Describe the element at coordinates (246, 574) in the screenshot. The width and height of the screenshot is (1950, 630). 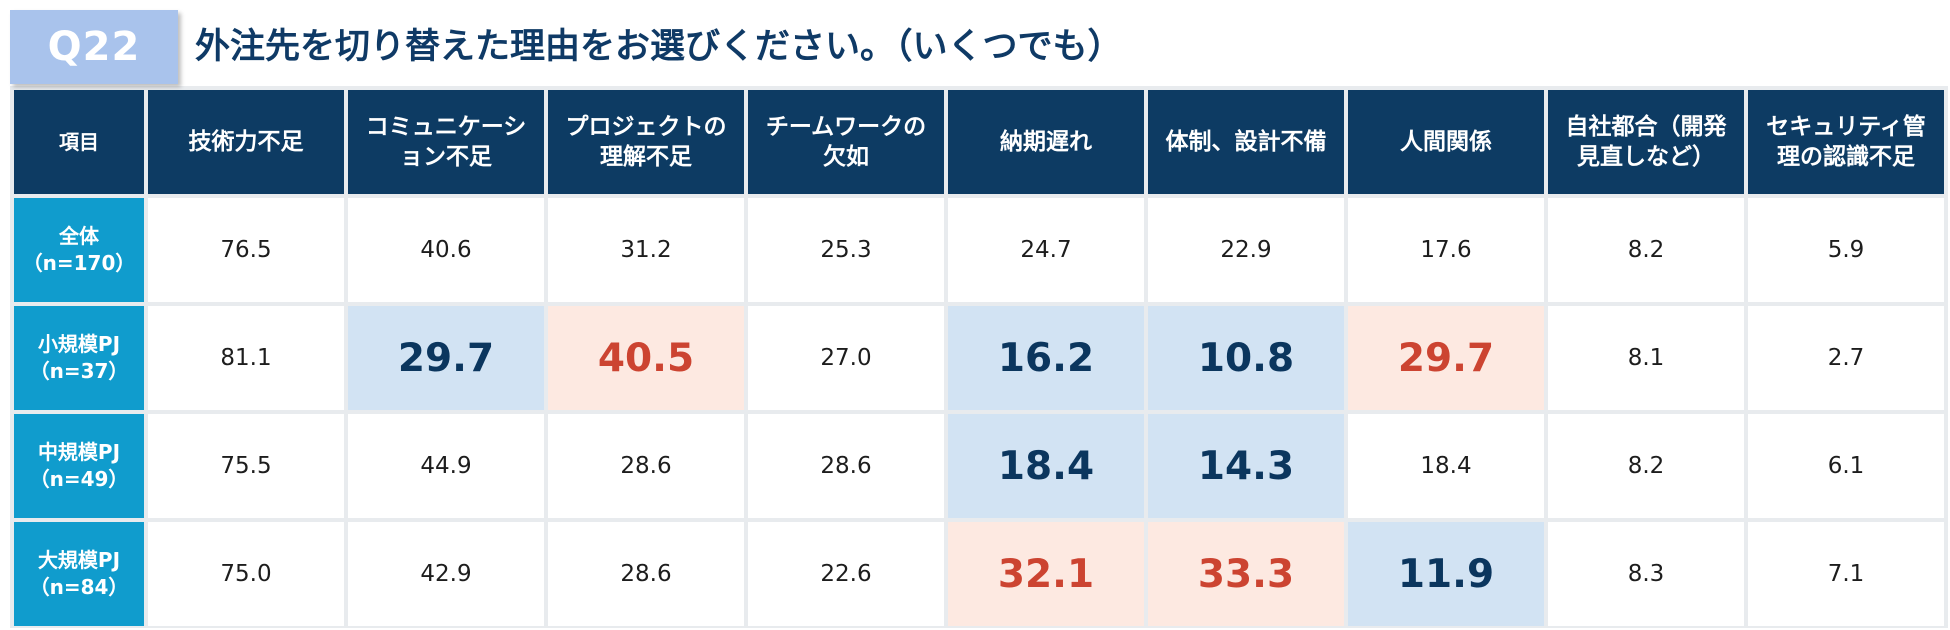
I see `value-cell: 75.0` at that location.